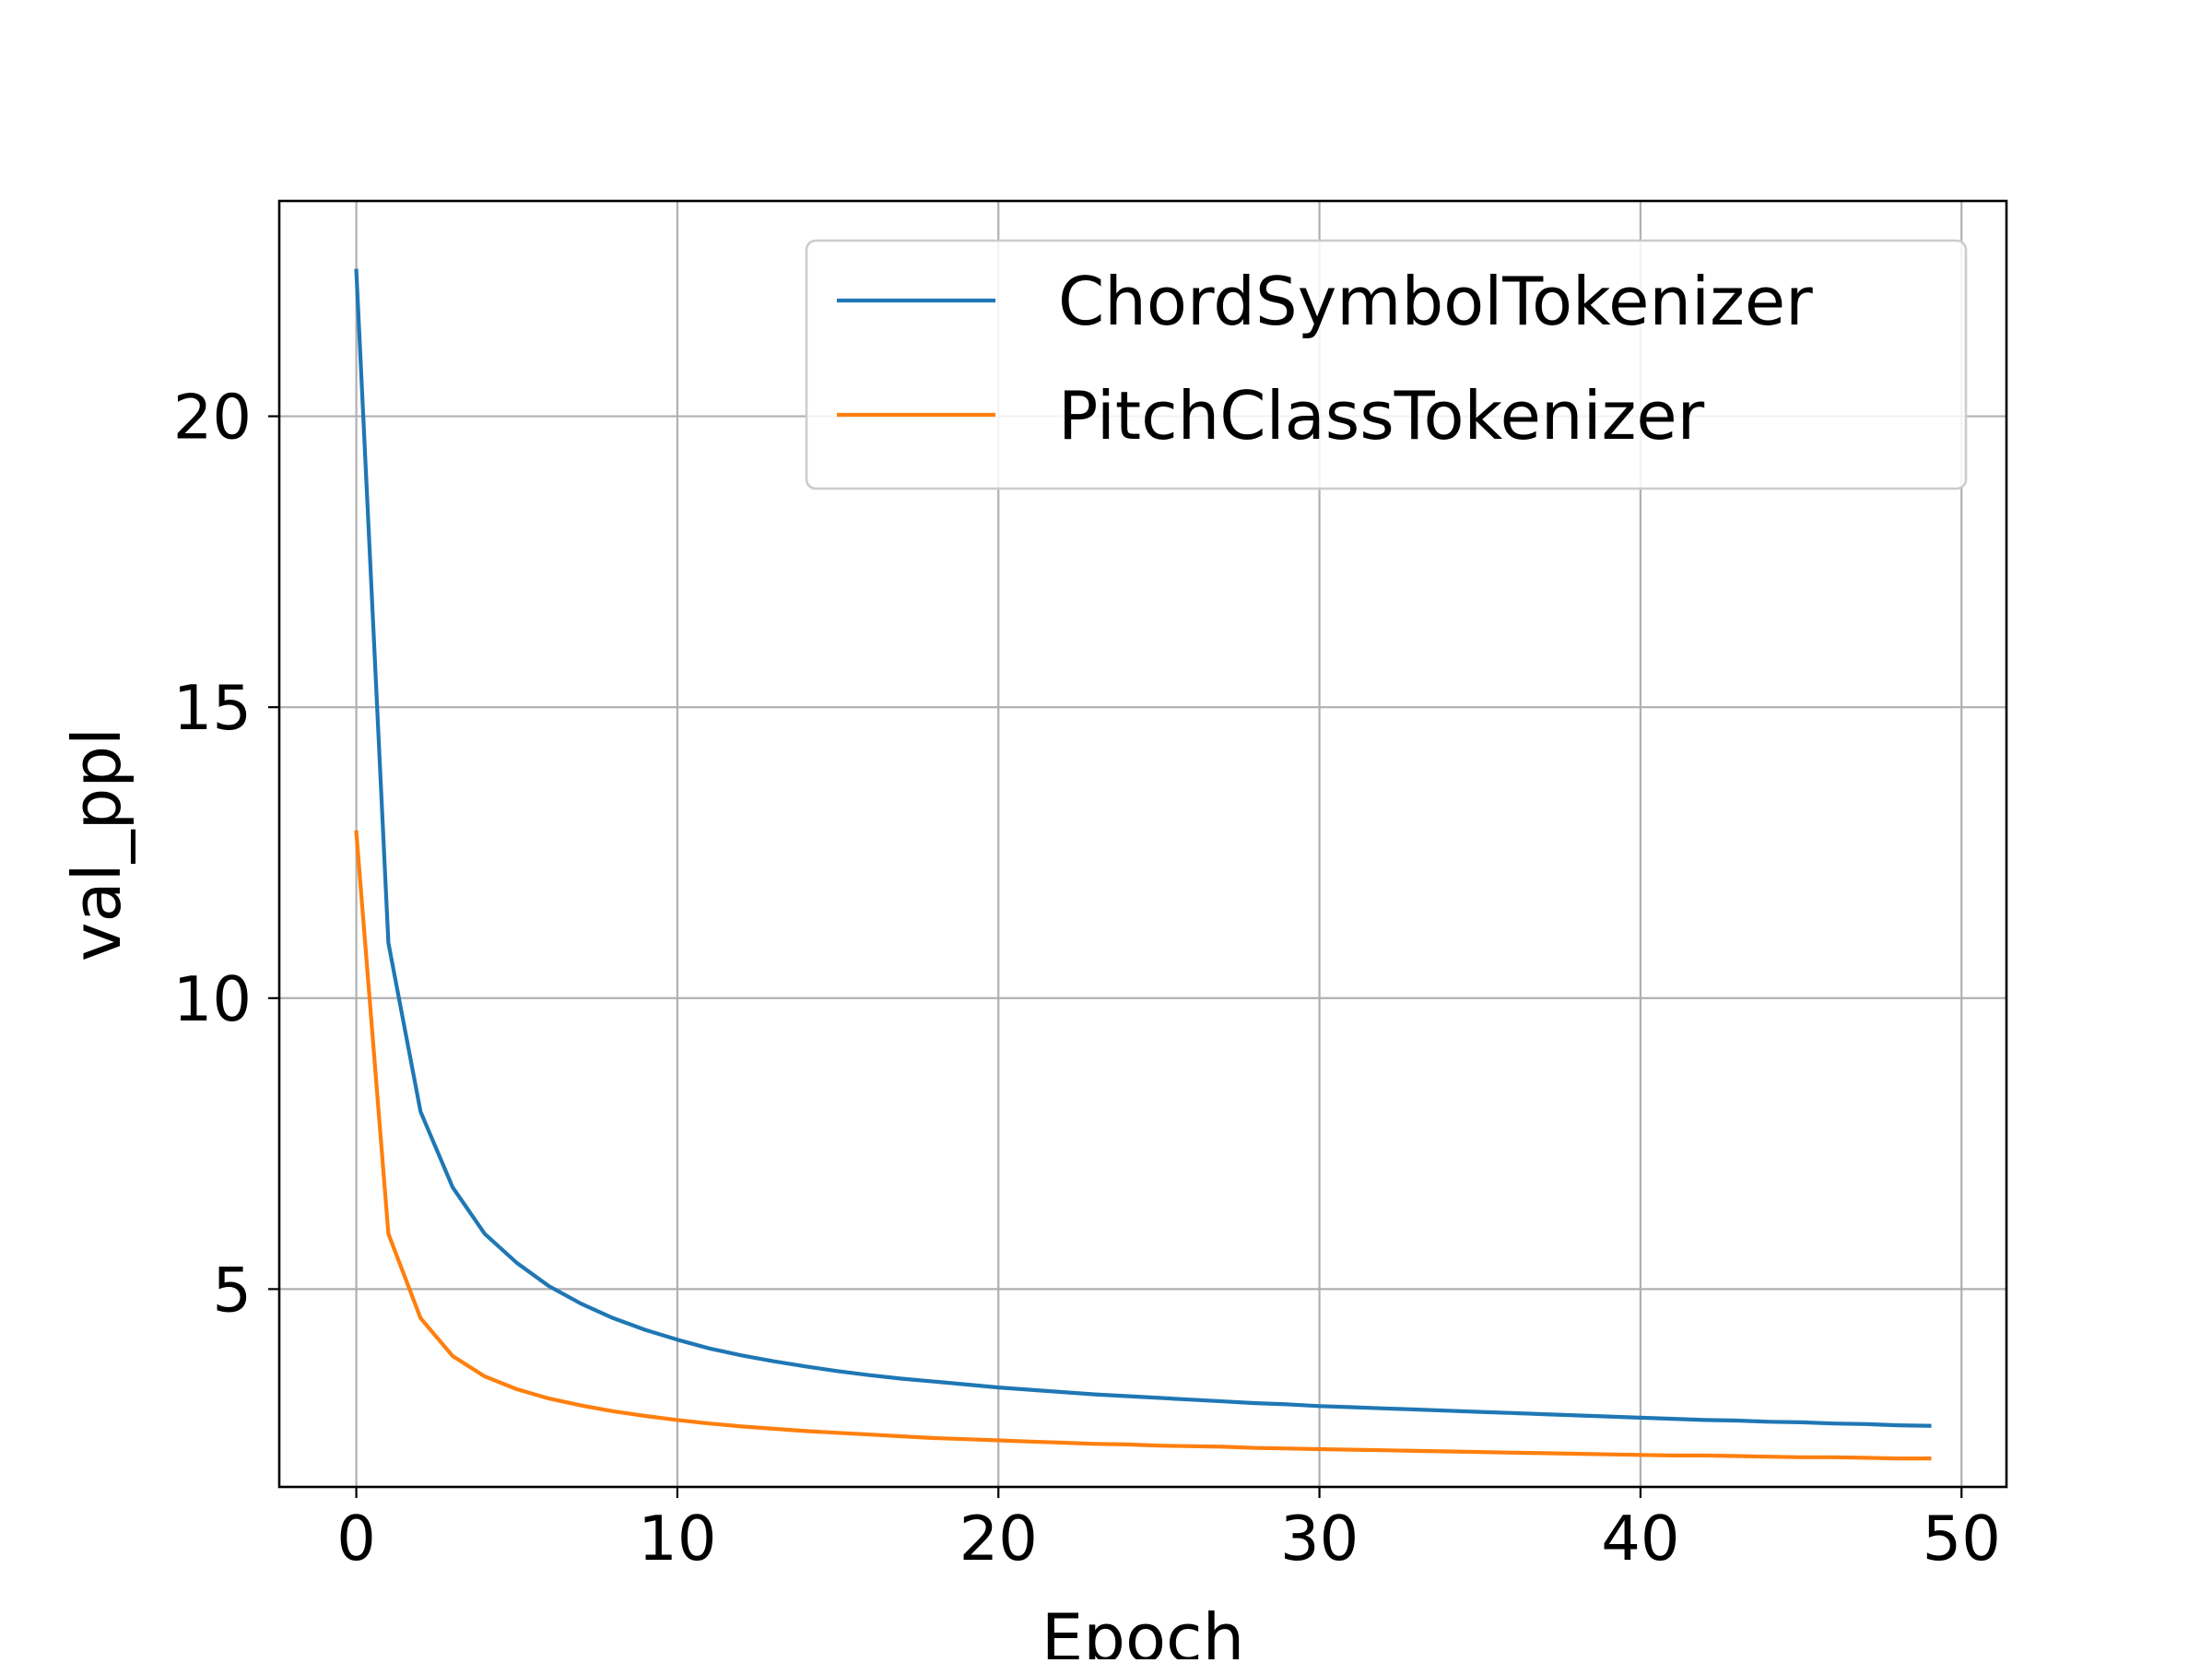 The image size is (2212, 1663). What do you see at coordinates (96, 844) in the screenshot?
I see `y-axis-label: val_ppl` at bounding box center [96, 844].